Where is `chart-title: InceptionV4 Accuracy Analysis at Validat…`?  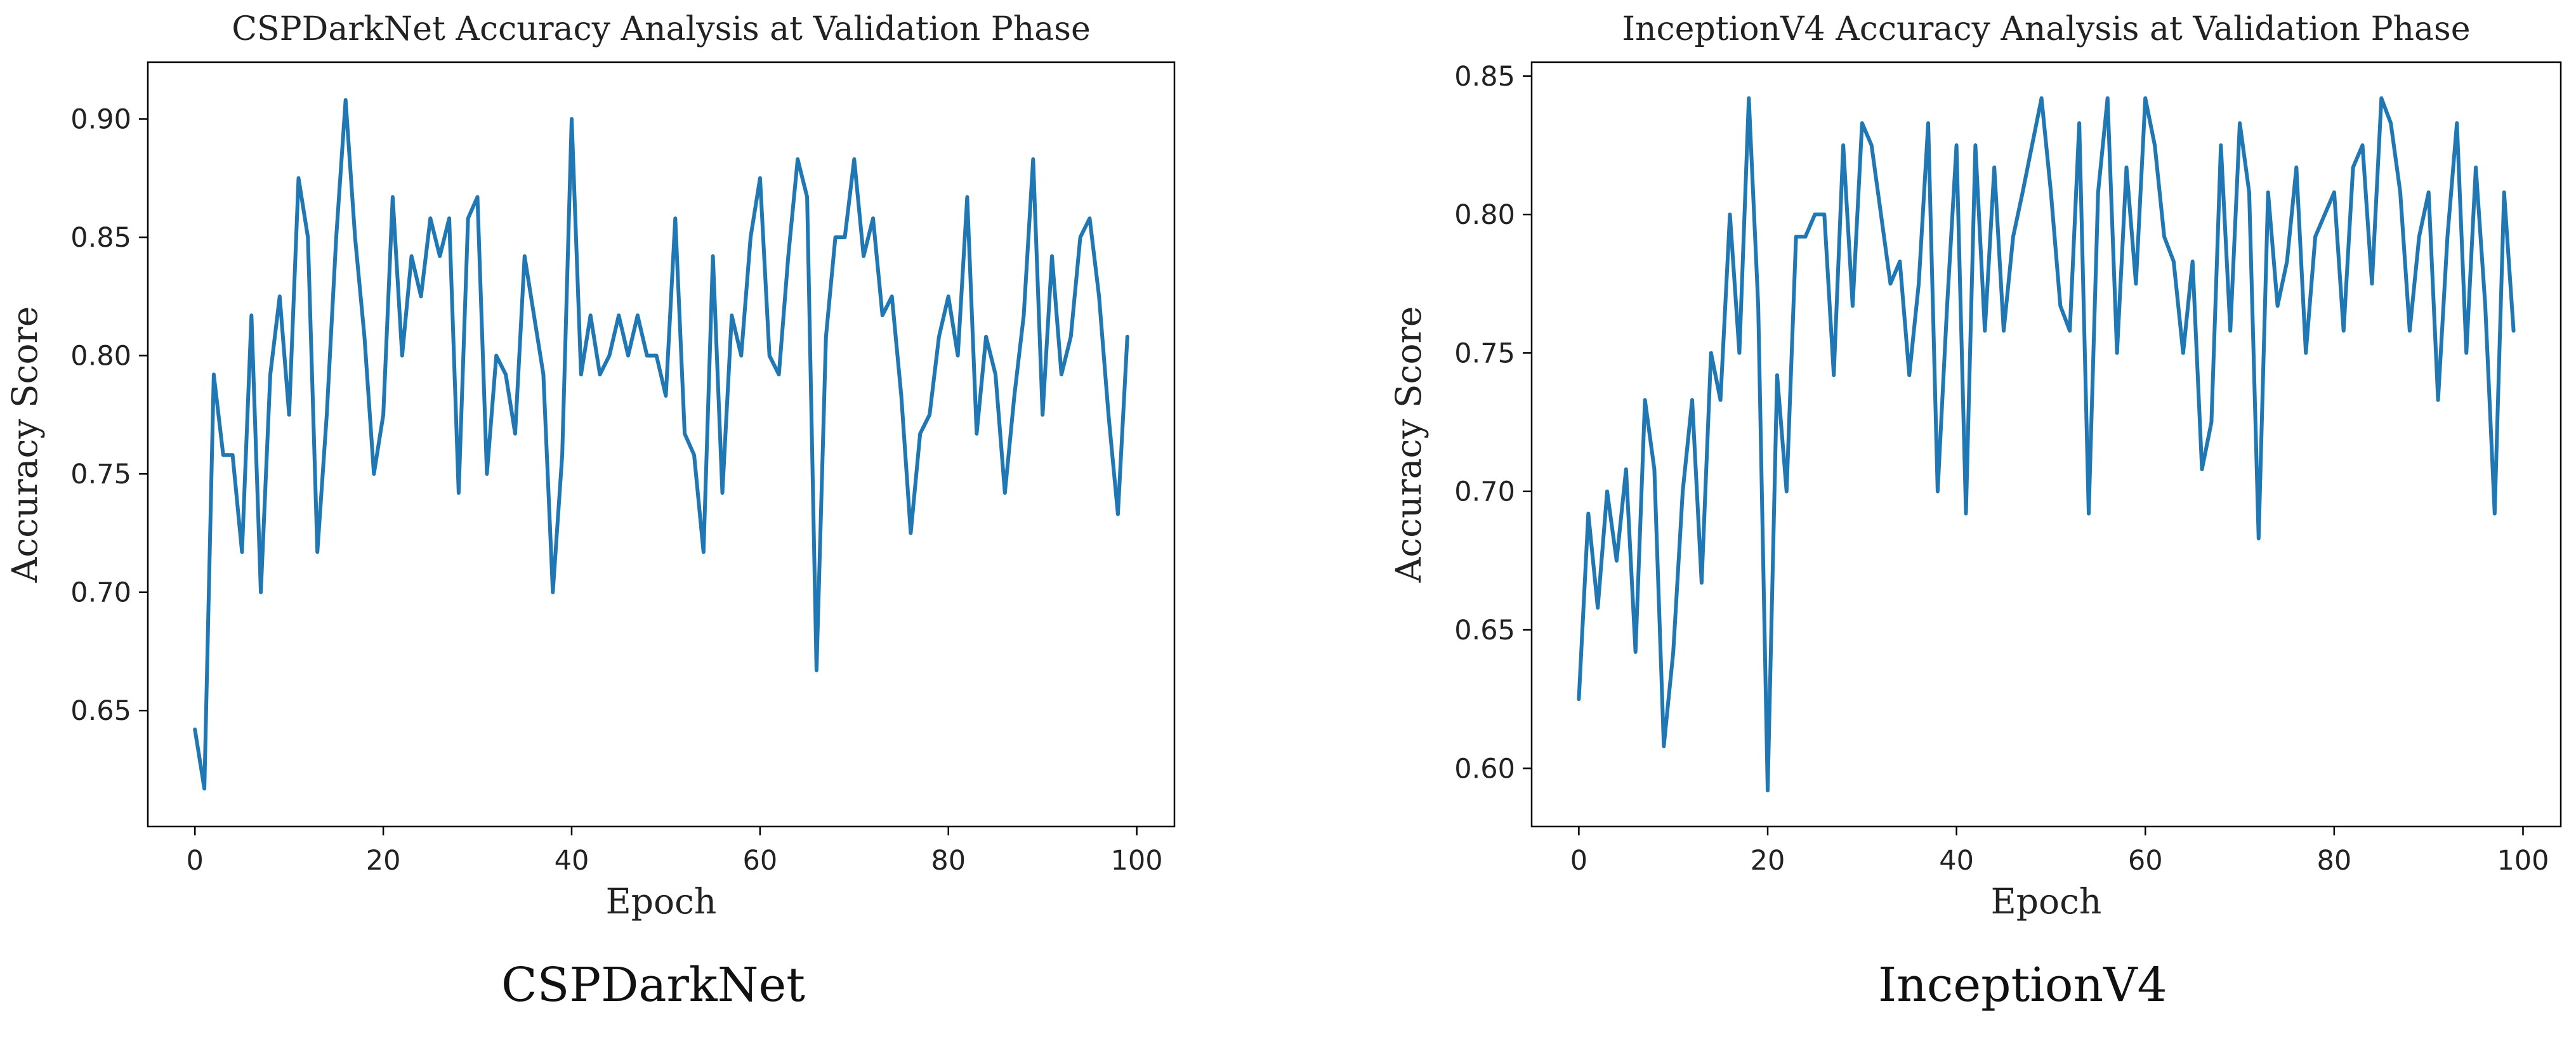
chart-title: InceptionV4 Accuracy Analysis at Validat… is located at coordinates (2046, 29).